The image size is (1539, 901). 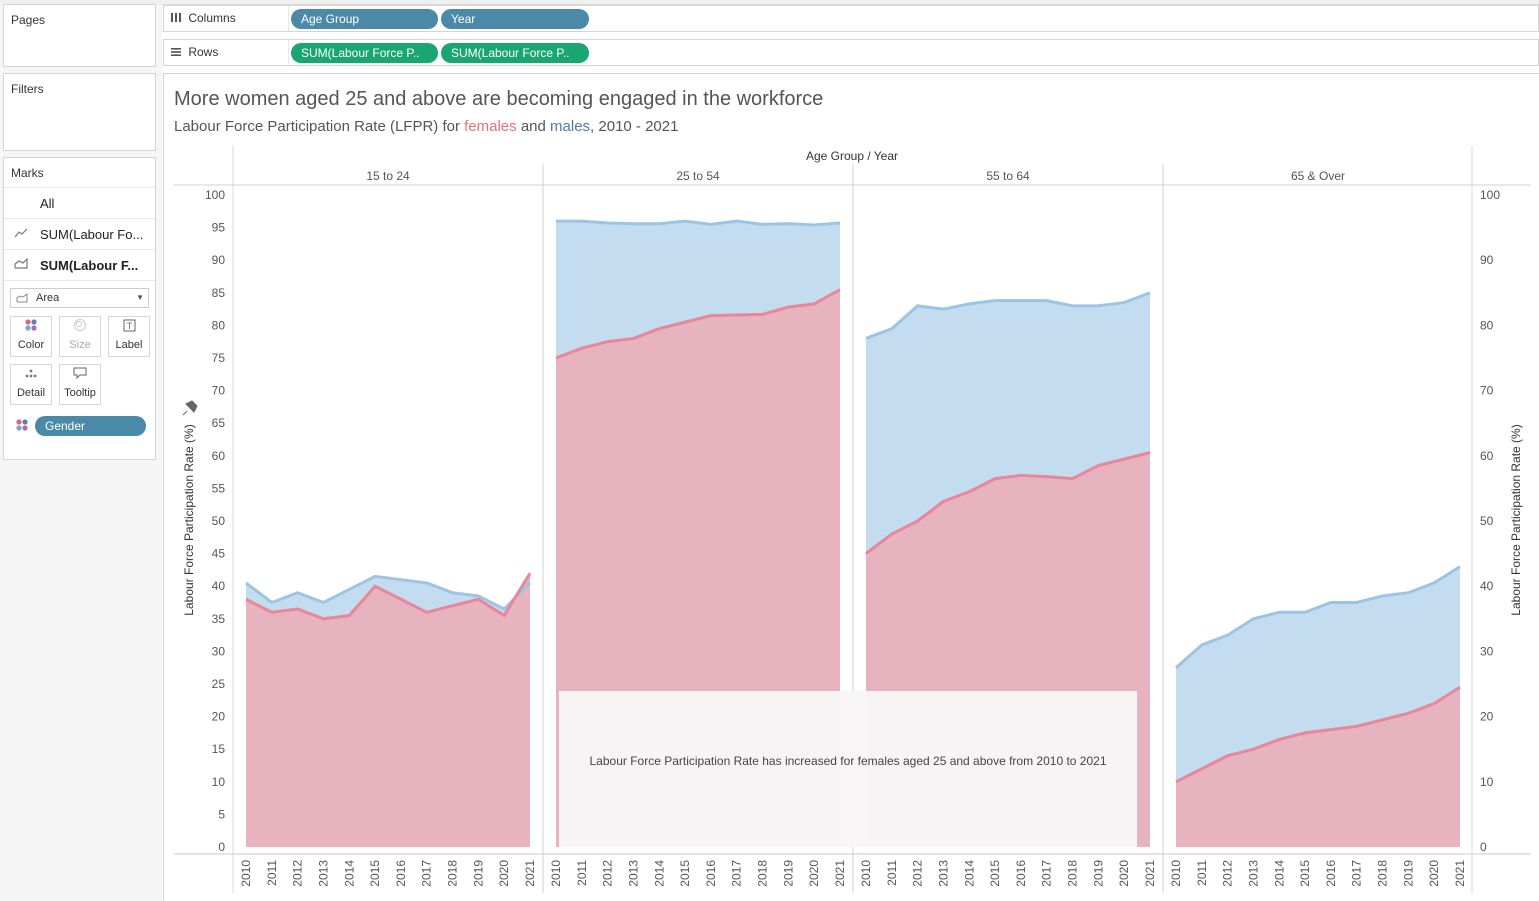 I want to click on rows-pill-1: SUM(Labour Force P.., so click(x=364, y=53).